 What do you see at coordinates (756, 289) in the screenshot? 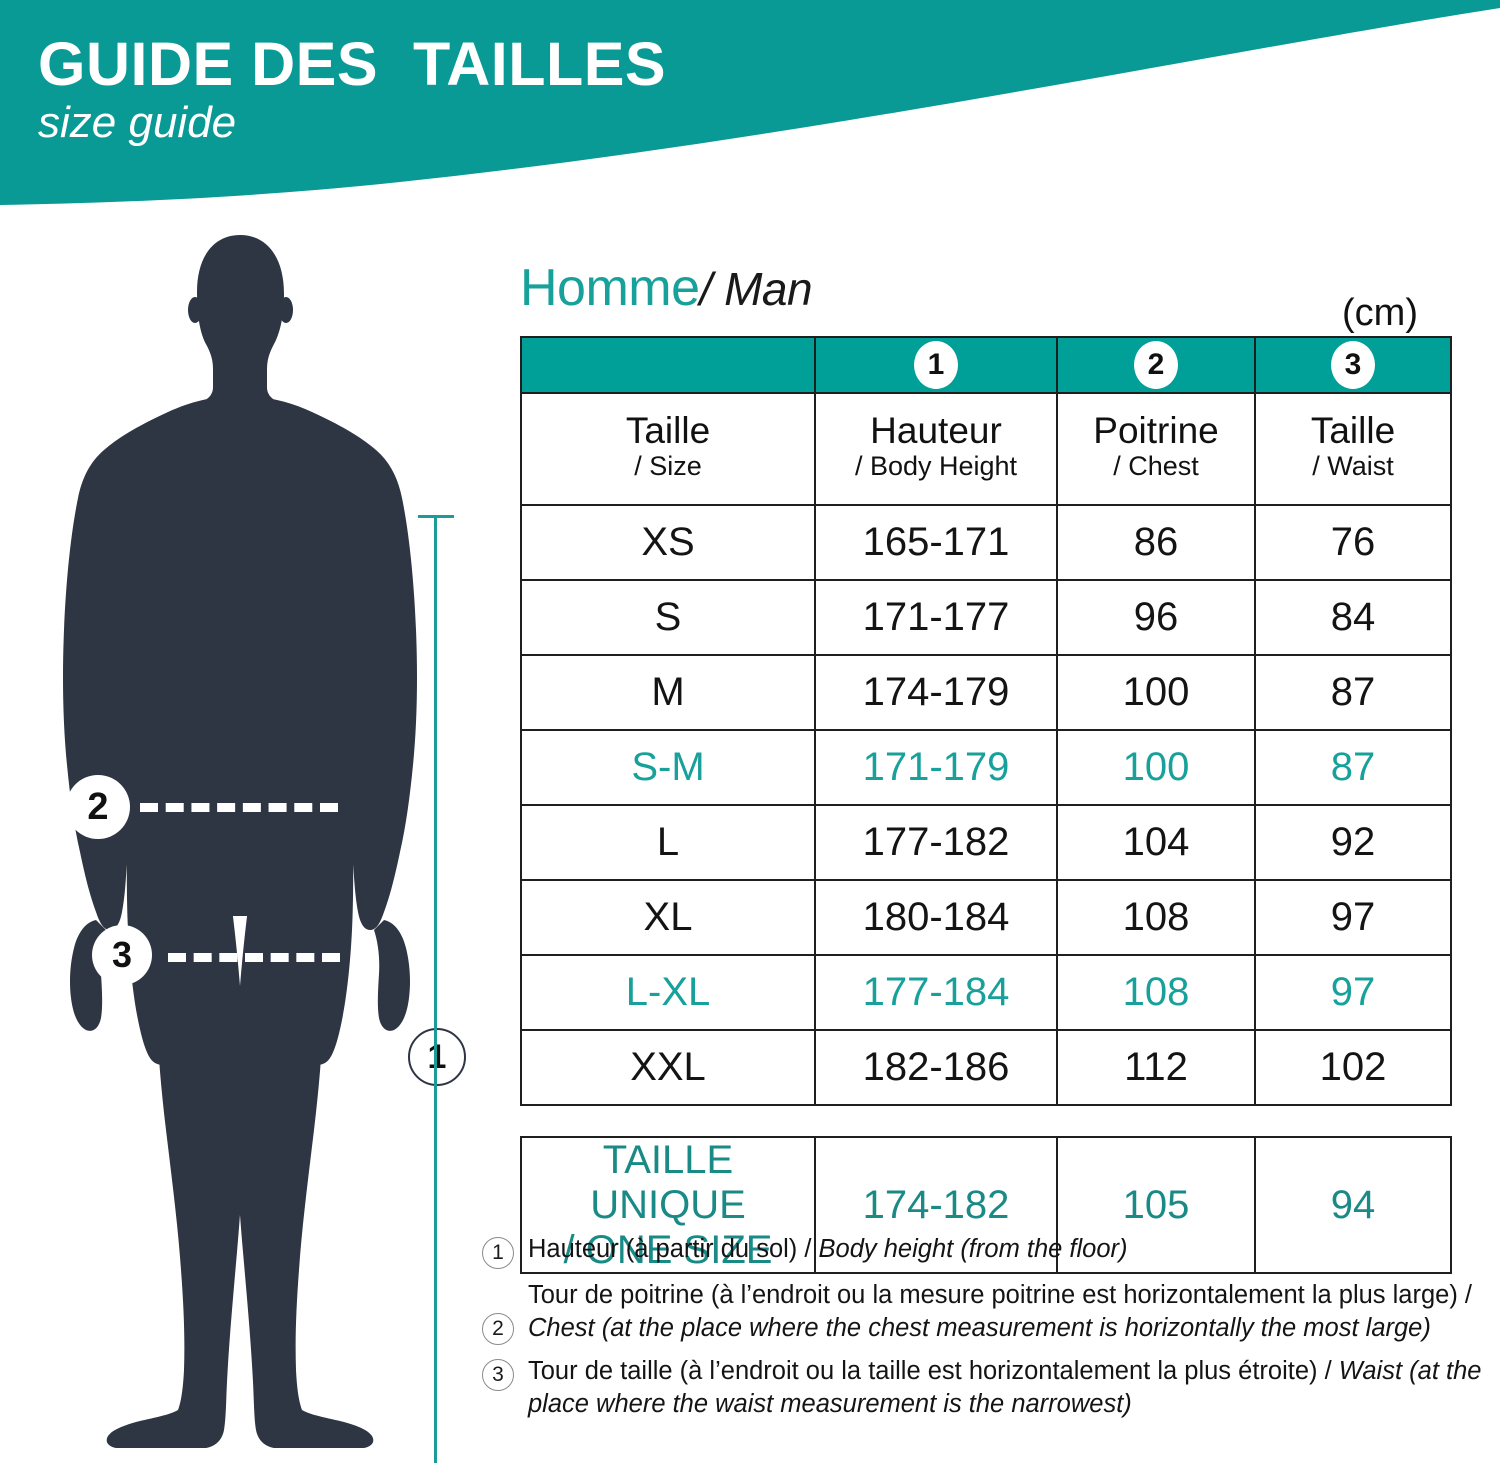
I see `table-title-en: / Man` at bounding box center [756, 289].